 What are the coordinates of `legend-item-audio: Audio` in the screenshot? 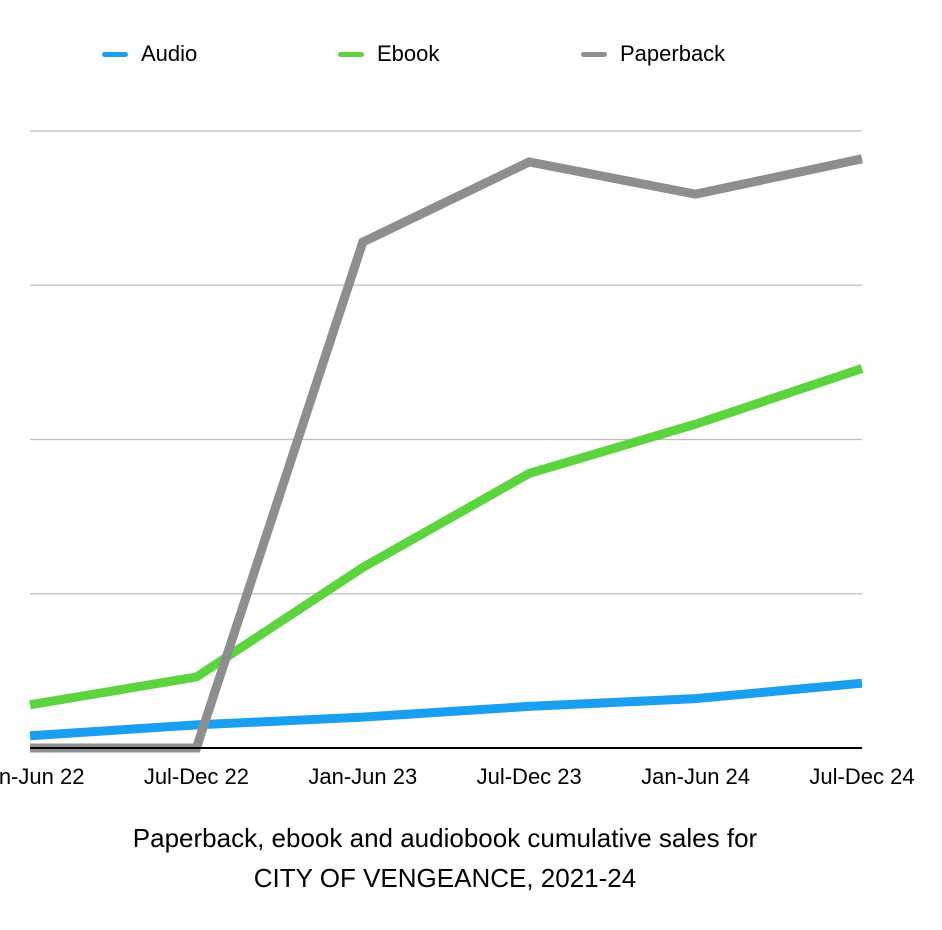 It's located at (149, 54).